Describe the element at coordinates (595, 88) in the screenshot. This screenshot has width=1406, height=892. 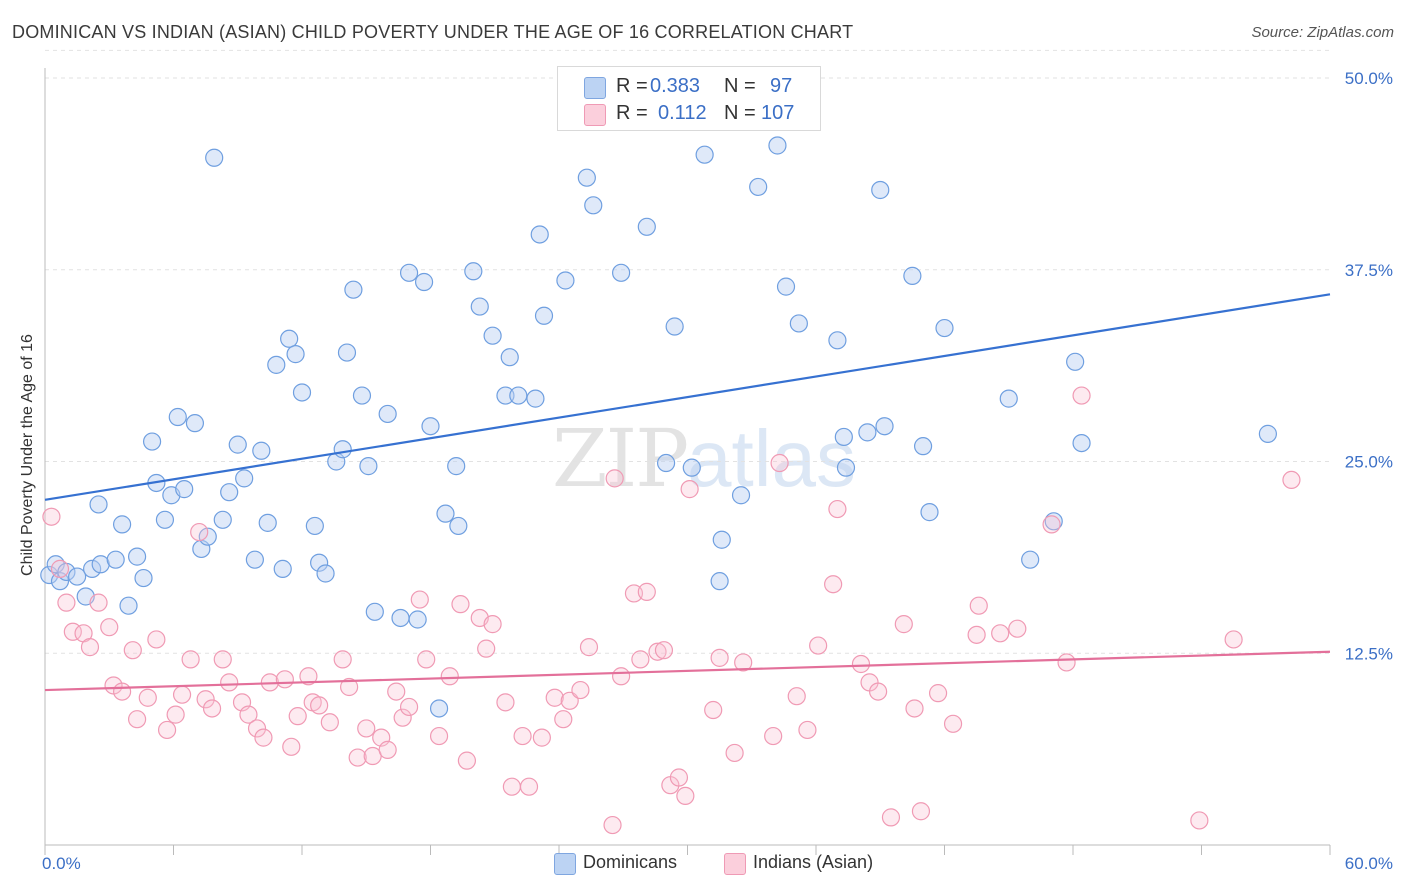
I see `legend-swatch-dominicans` at that location.